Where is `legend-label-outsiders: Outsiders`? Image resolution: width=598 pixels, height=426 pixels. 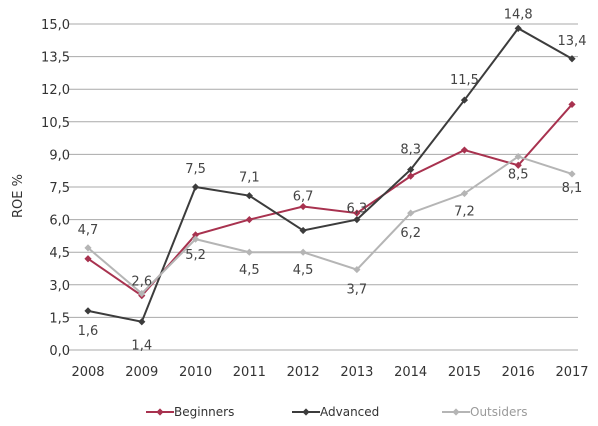 legend-label-outsiders: Outsiders is located at coordinates (499, 412).